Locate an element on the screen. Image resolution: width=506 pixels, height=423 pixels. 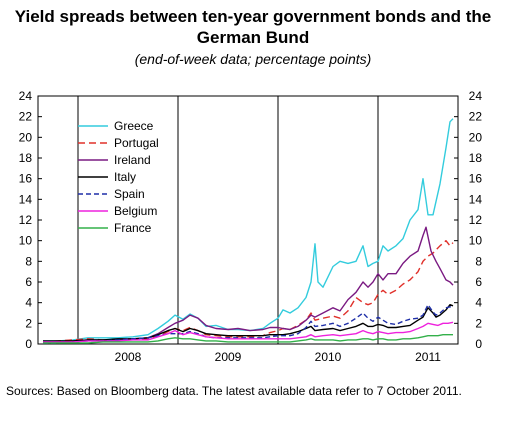
legend-label-belgium: Belgium is located at coordinates (135, 211).